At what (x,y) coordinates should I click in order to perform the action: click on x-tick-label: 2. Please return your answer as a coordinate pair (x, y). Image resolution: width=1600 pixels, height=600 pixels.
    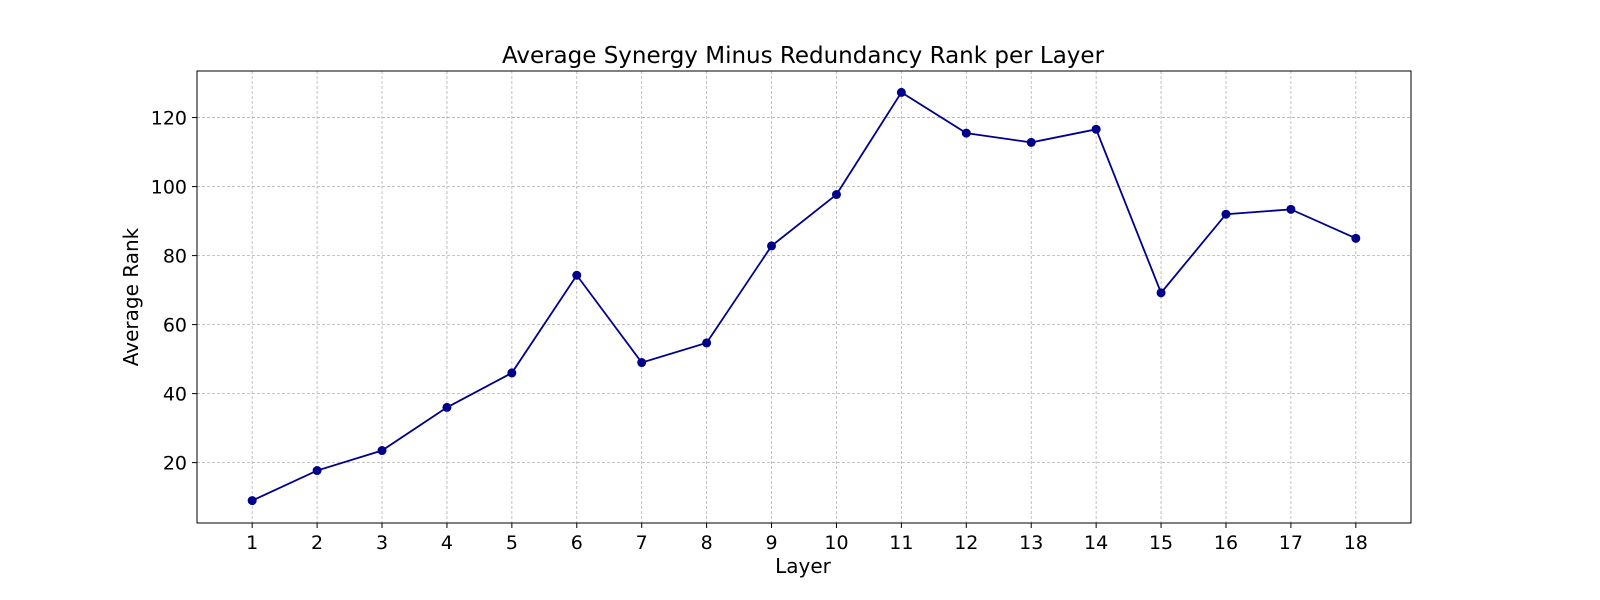
    Looking at the image, I should click on (317, 543).